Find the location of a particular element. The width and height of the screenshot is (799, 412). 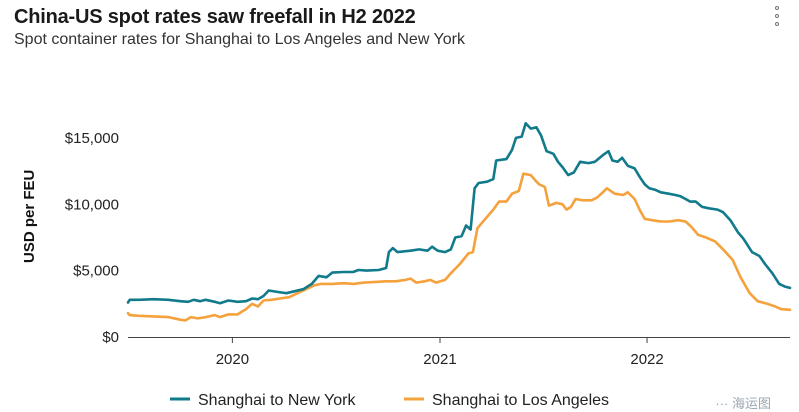

y-tick-label: $15,000 is located at coordinates (92, 138).